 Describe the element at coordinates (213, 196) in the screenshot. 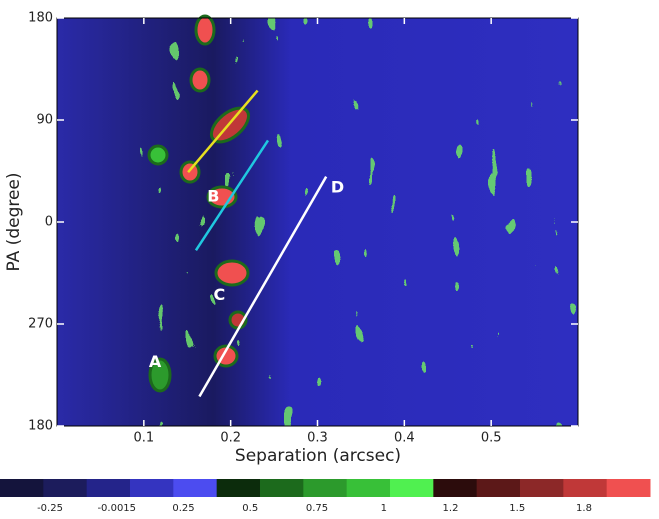

I see `annotation-label: B` at that location.